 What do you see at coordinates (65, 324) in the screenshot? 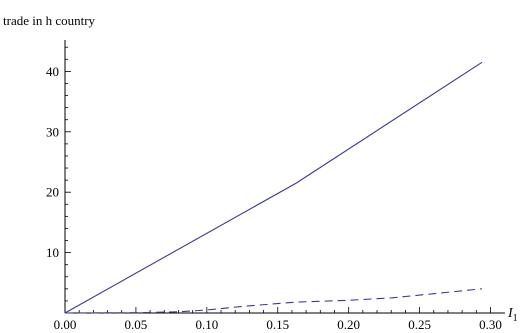
I see `x-tick-label: 0.00` at bounding box center [65, 324].